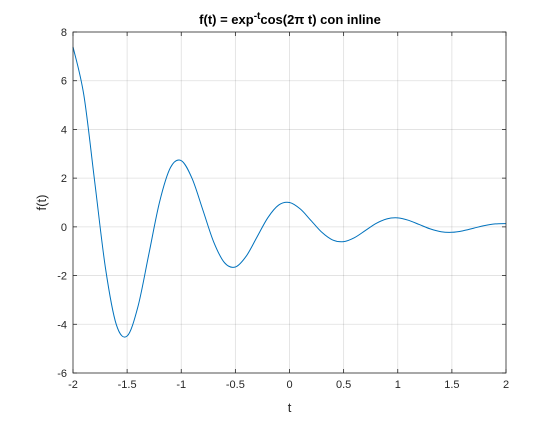  What do you see at coordinates (41, 203) in the screenshot?
I see `y-axis-label: f(t)` at bounding box center [41, 203].